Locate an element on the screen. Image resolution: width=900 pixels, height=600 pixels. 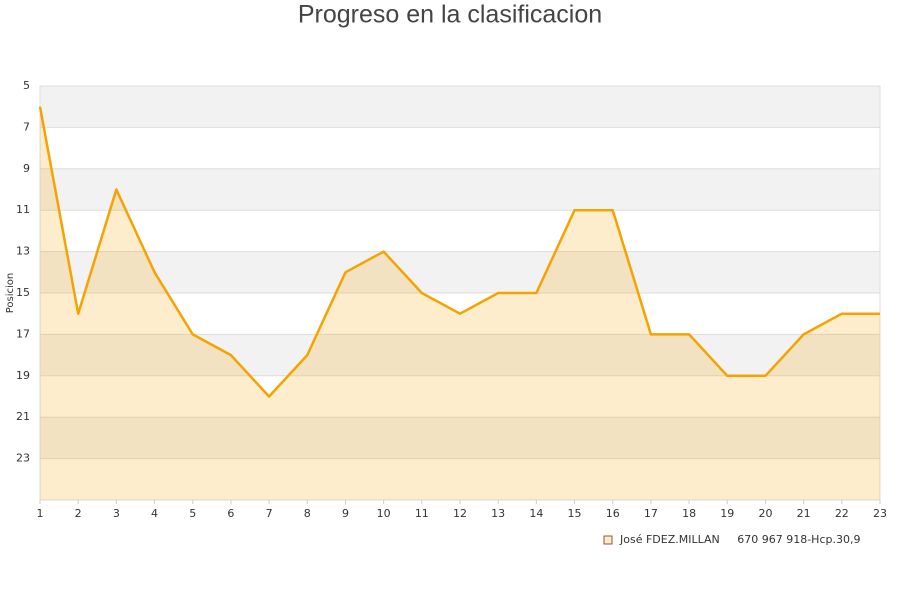
x-tick-label: 21 is located at coordinates (804, 513).